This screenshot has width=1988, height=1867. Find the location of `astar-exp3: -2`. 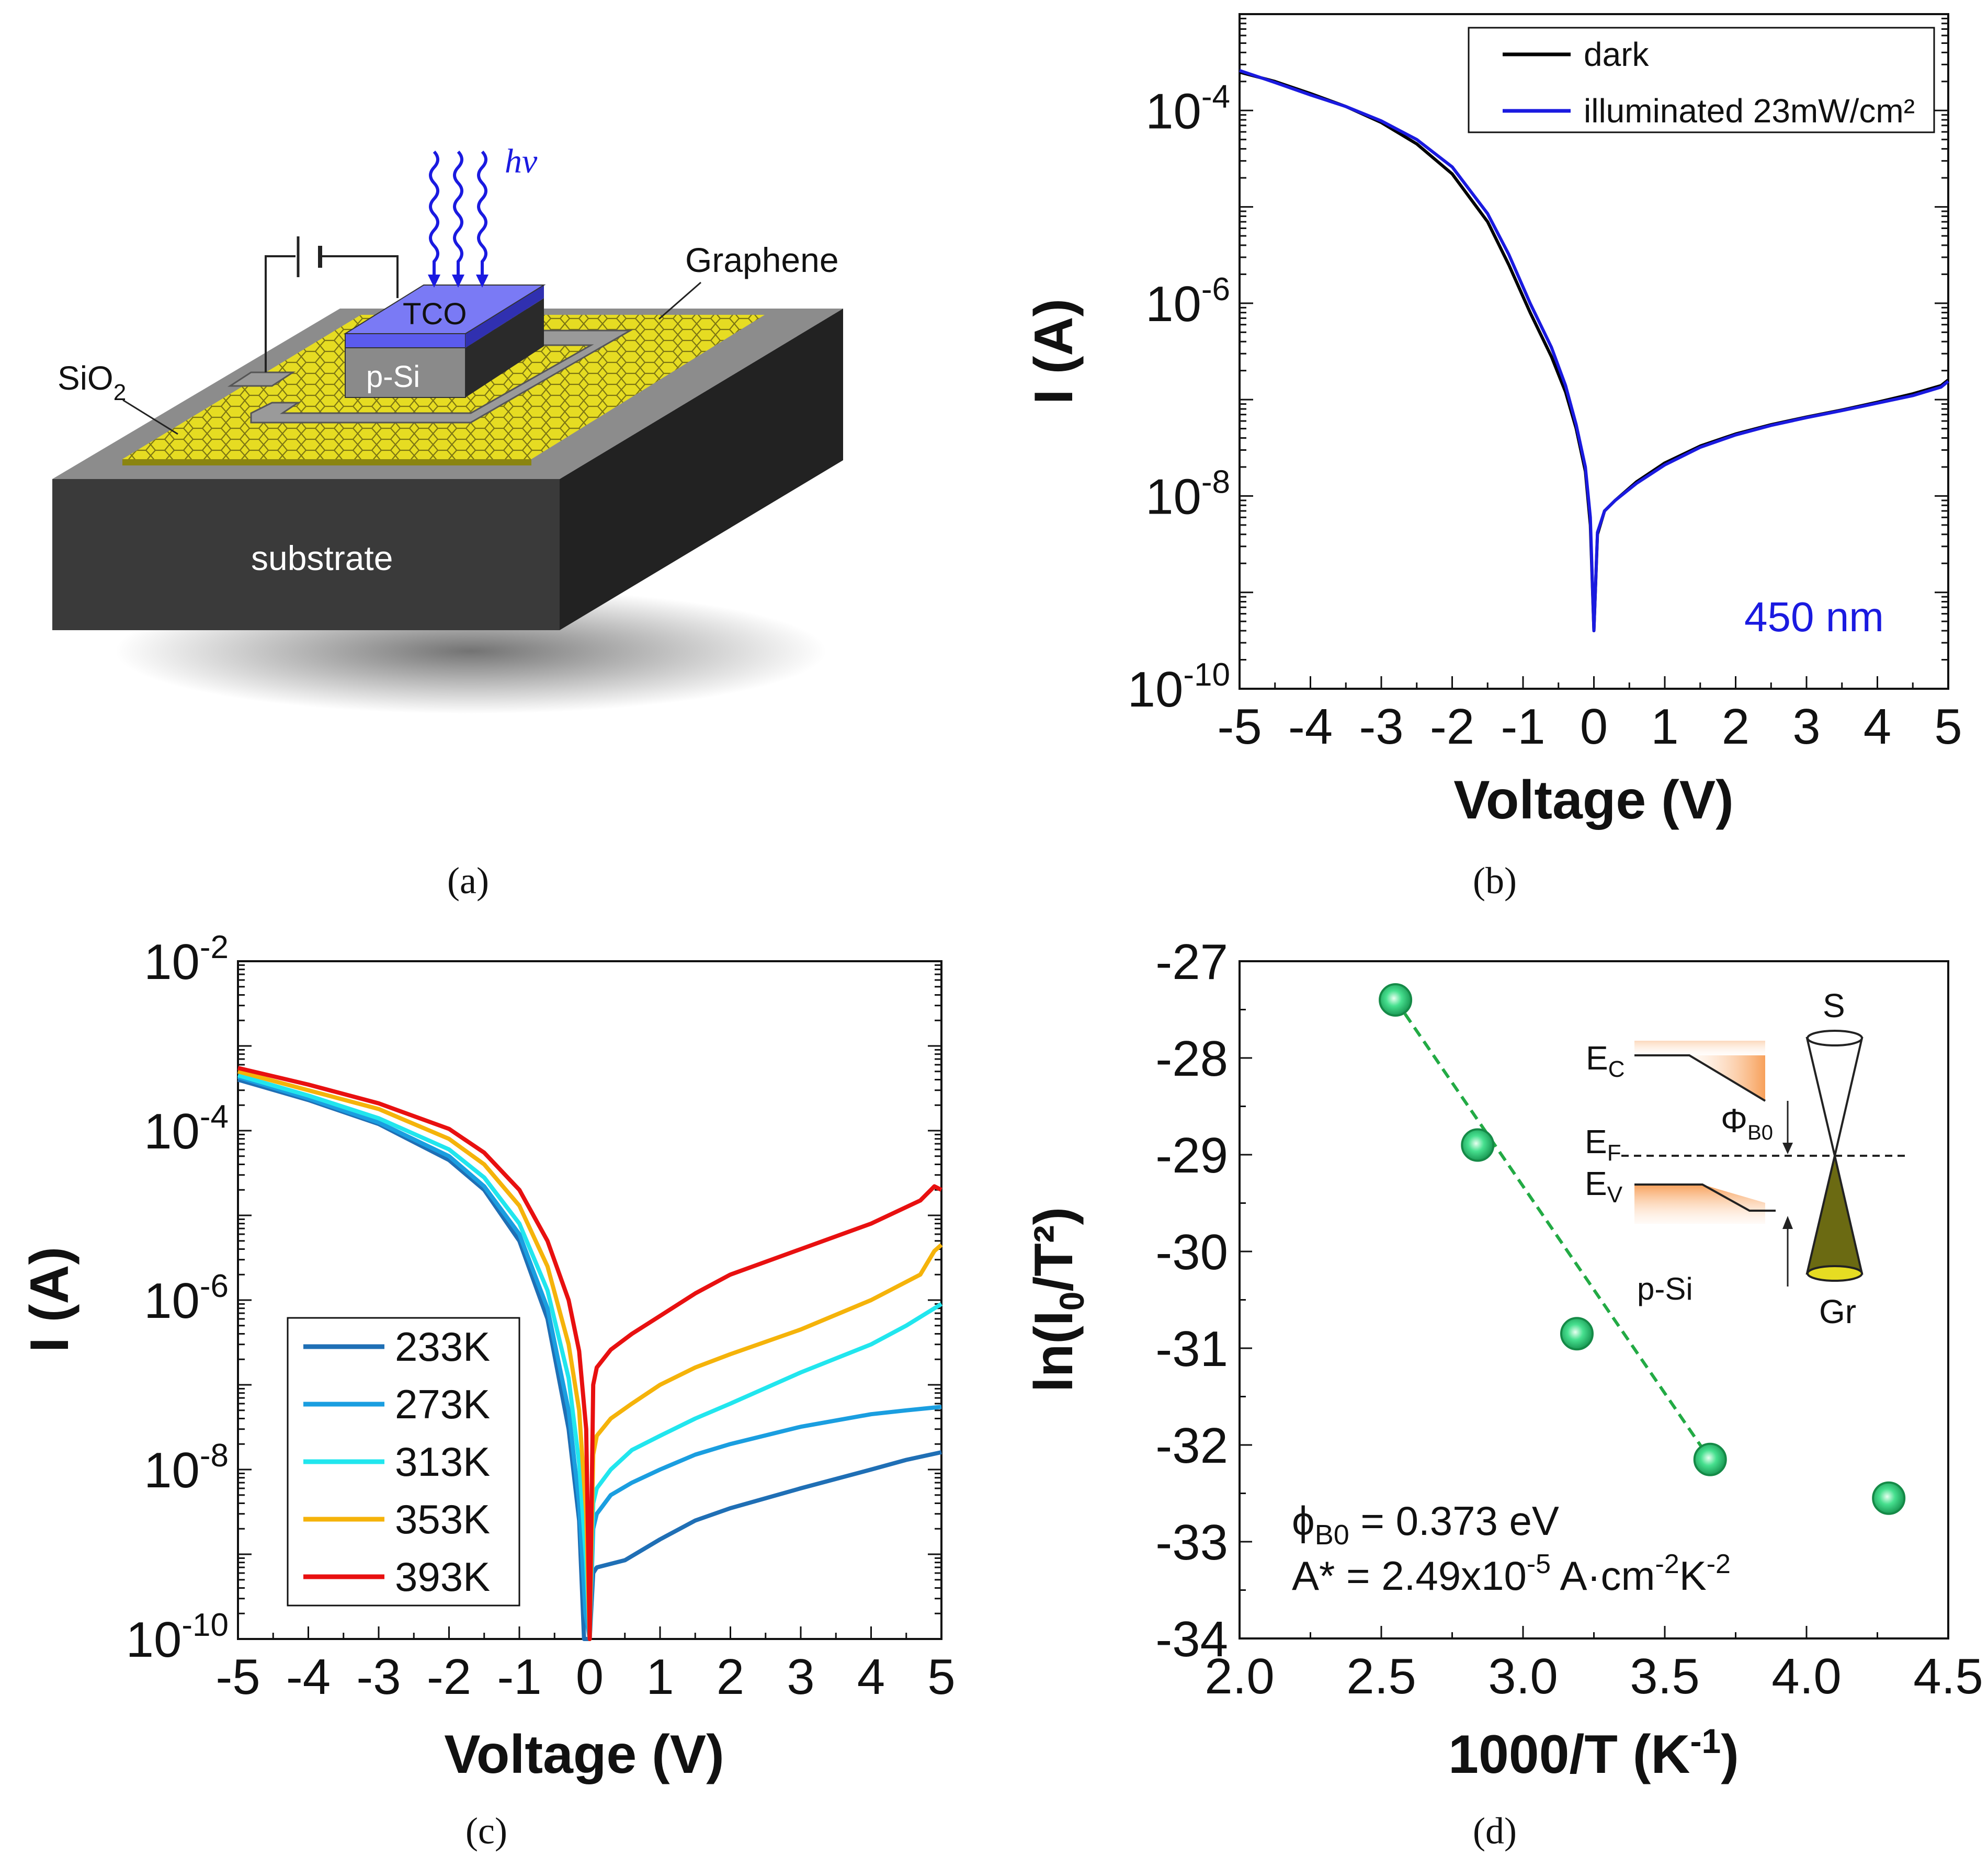

astar-exp3: -2 is located at coordinates (1719, 1564).